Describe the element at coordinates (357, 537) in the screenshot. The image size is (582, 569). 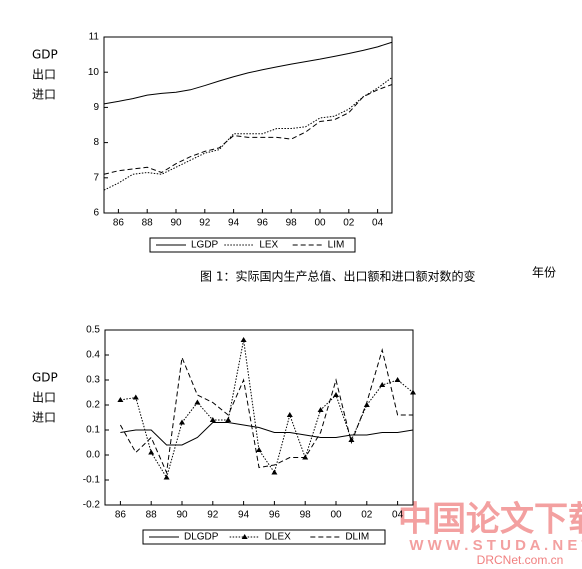
I see `legend-label: DLIM` at that location.